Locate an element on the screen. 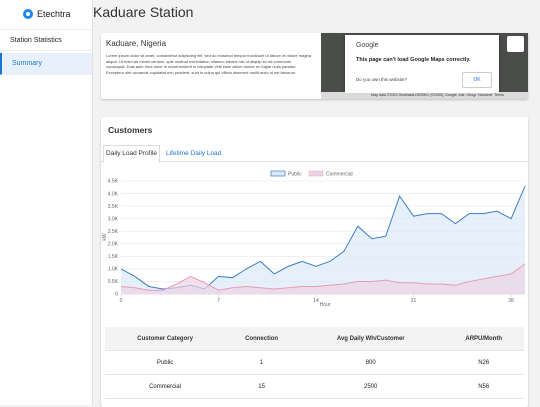 Image resolution: width=540 pixels, height=407 pixels. menu-item: Station Statistics is located at coordinates (46, 40).